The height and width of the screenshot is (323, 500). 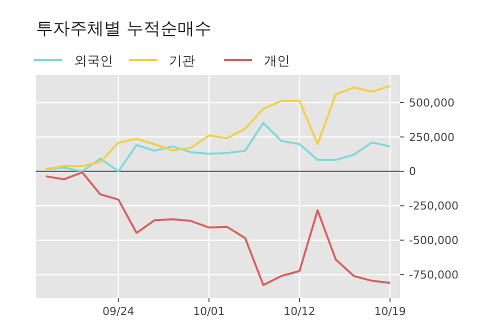 I want to click on y-tick-label: 500,000, so click(x=431, y=103).